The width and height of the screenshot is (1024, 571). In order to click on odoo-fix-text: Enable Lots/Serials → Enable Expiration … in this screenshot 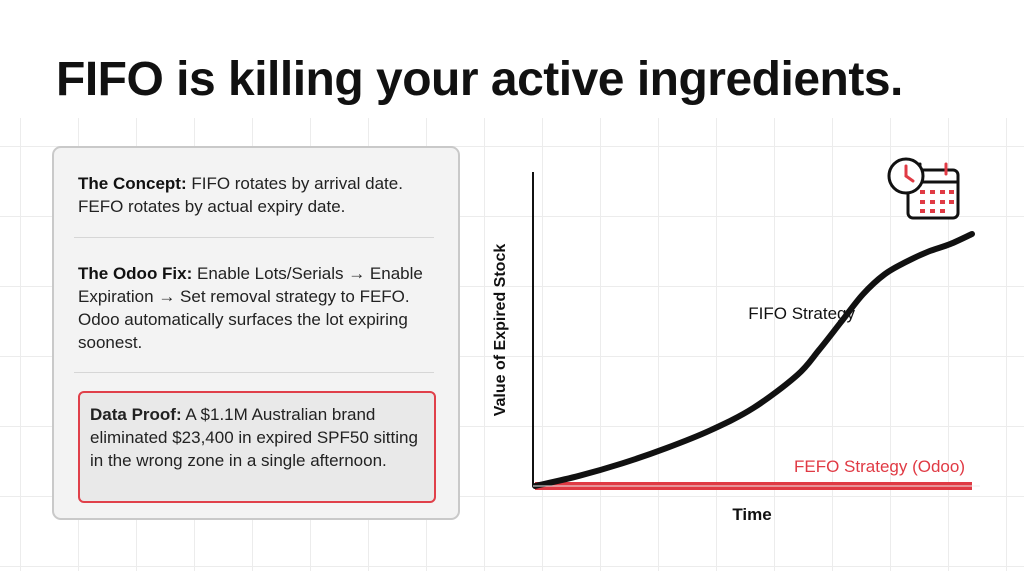, I will do `click(250, 308)`.